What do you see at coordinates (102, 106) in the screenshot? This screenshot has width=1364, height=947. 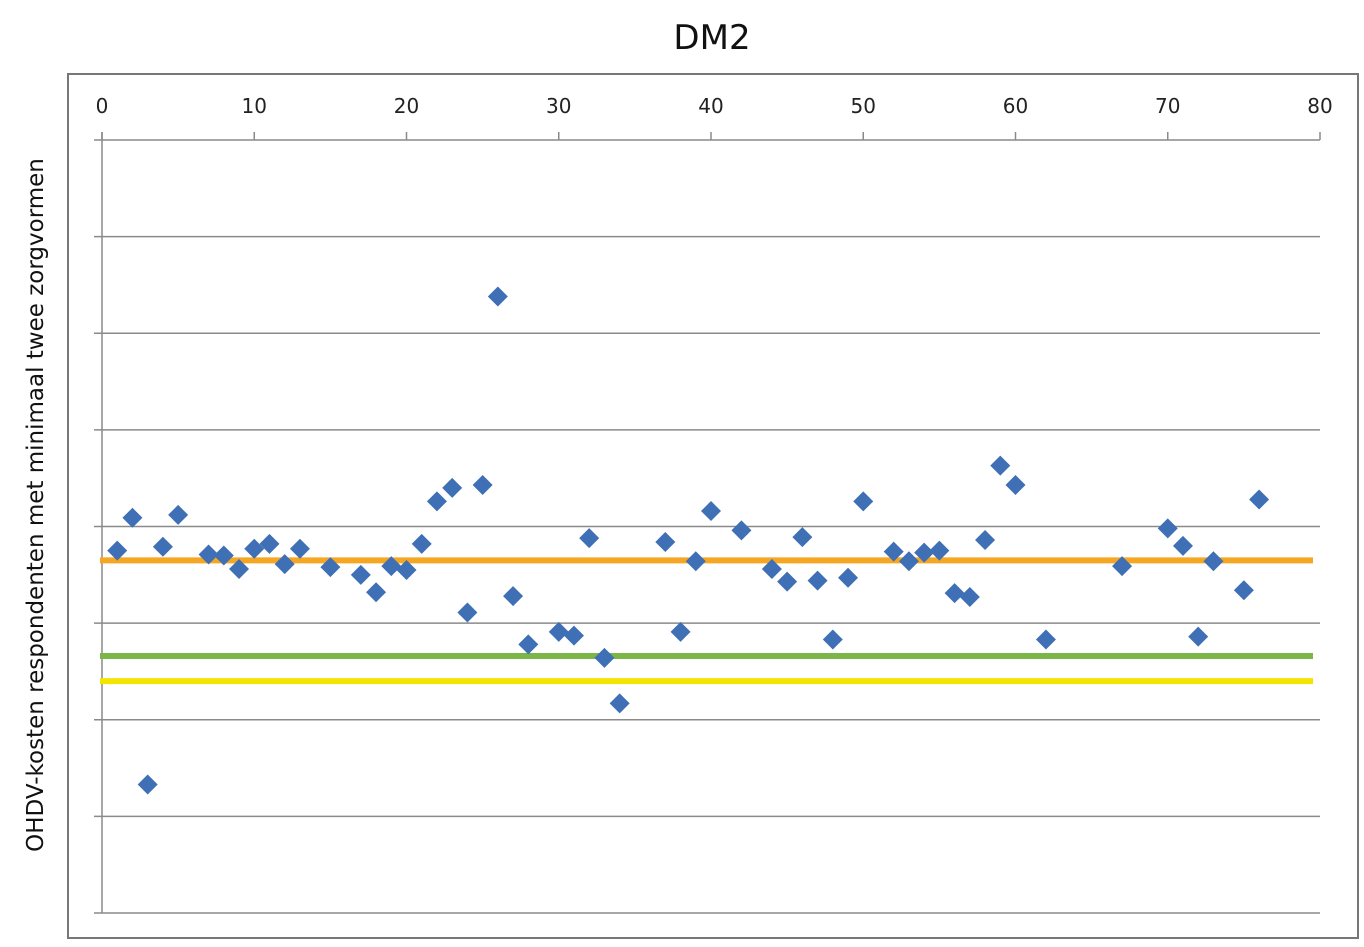 I see `x-tick-label: 0` at bounding box center [102, 106].